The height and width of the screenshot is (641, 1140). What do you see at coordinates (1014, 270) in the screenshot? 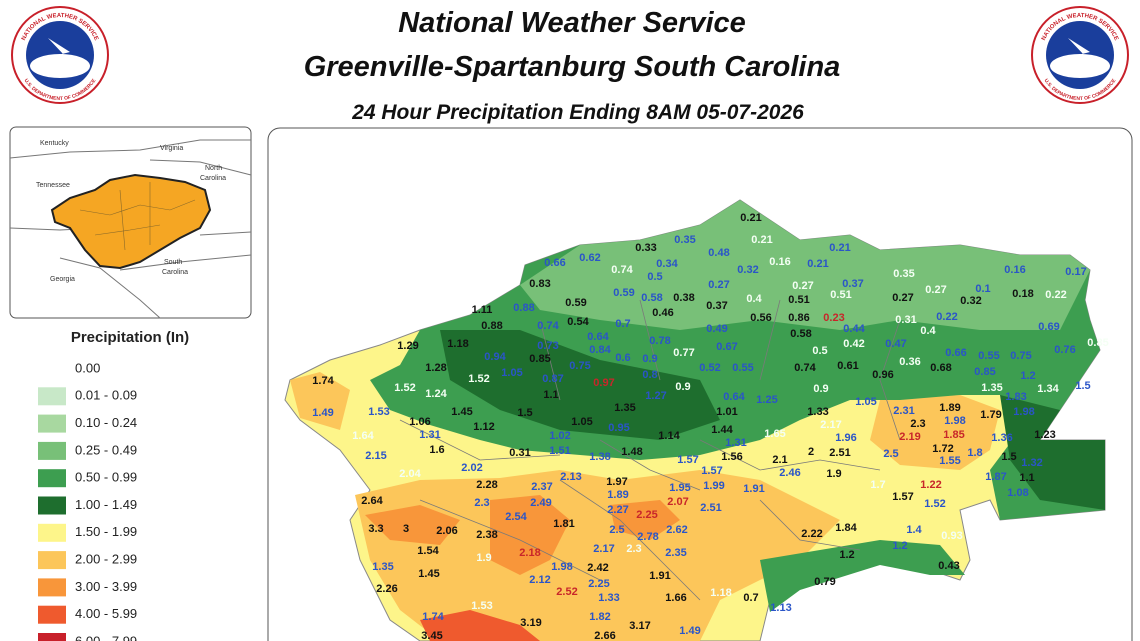
I see `precip-label: 0.16` at bounding box center [1014, 270].